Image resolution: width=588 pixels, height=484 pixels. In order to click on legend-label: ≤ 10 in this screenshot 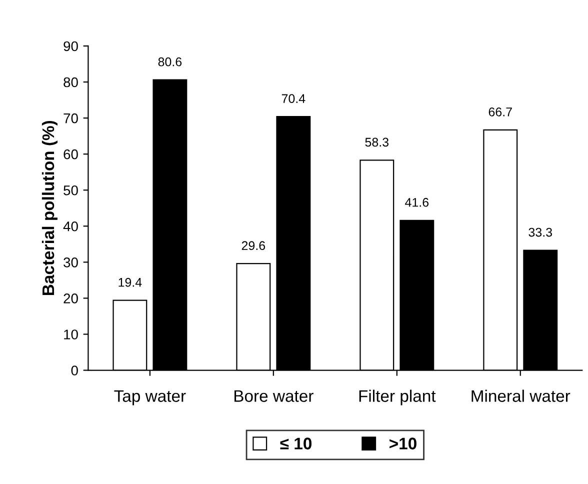, I will do `click(296, 444)`.